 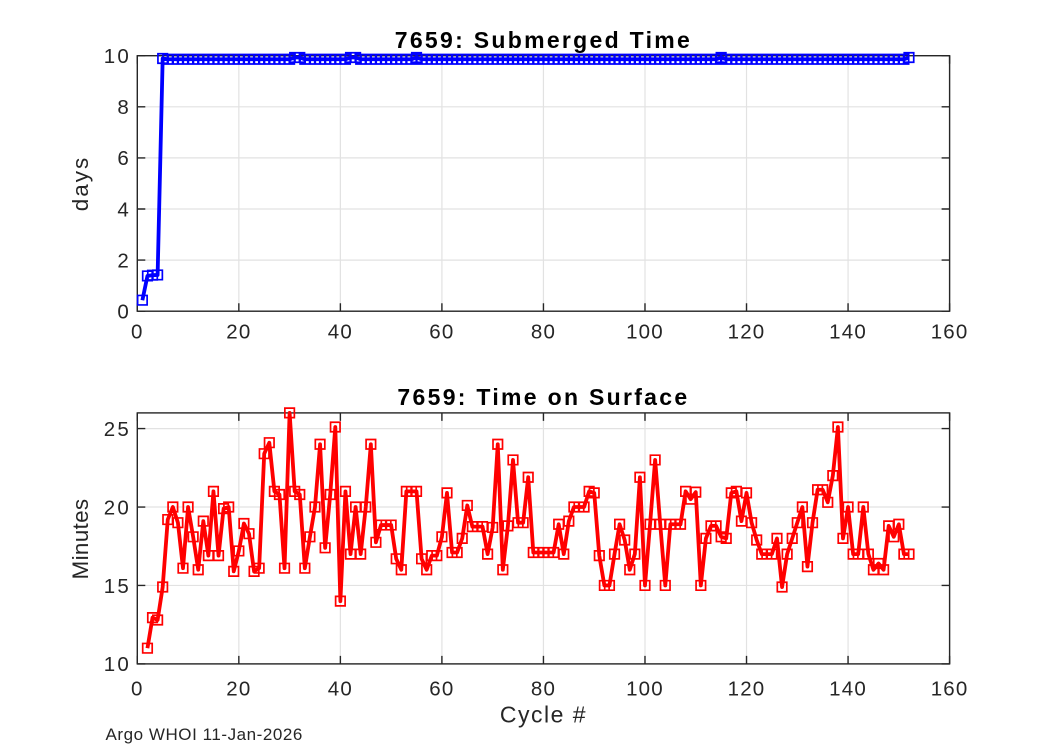 What do you see at coordinates (124, 158) in the screenshot?
I see `svg-text: 6` at bounding box center [124, 158].